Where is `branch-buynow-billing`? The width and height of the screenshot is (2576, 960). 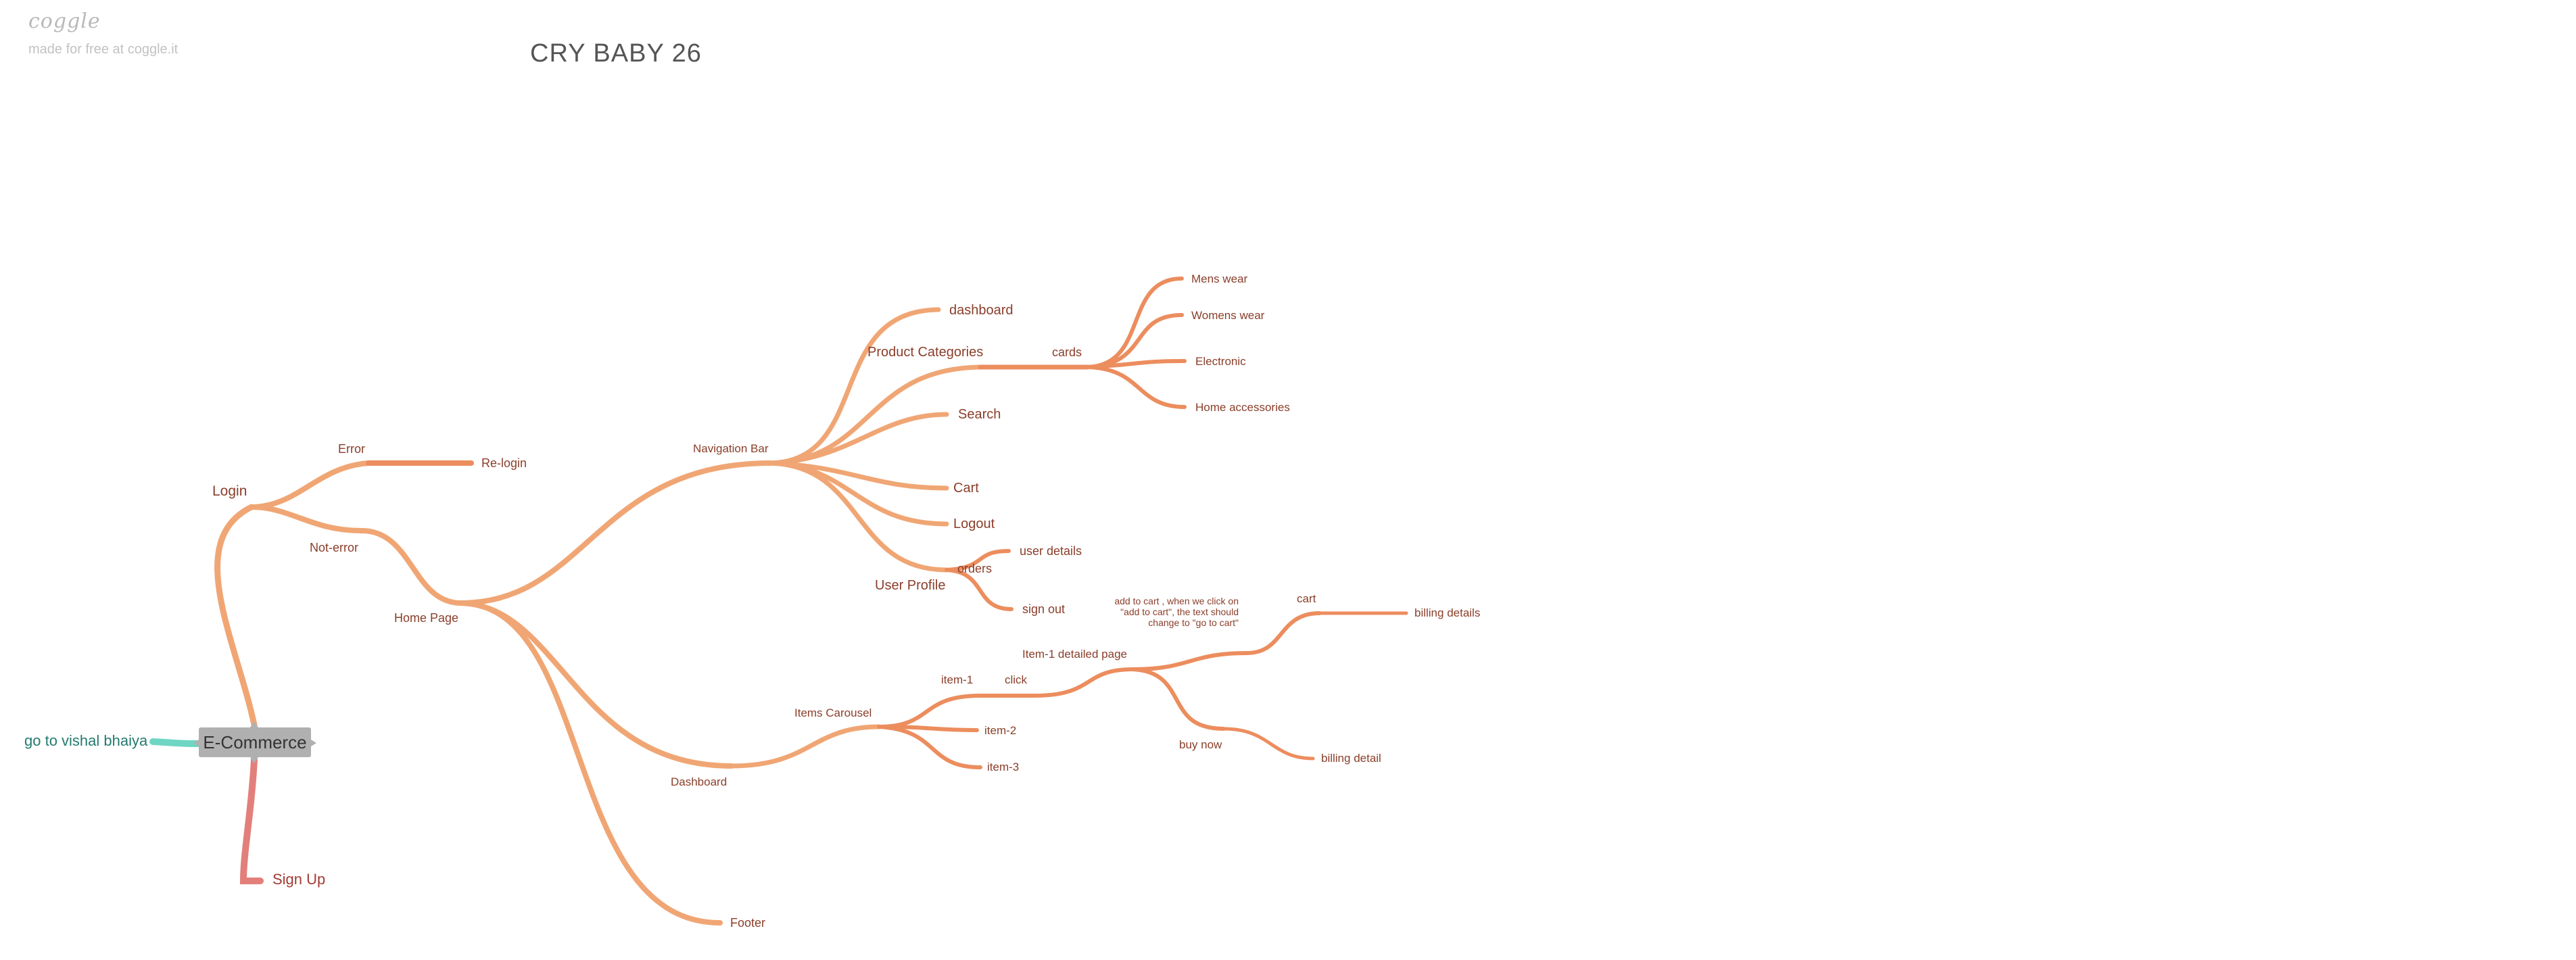 branch-buynow-billing is located at coordinates (1268, 744).